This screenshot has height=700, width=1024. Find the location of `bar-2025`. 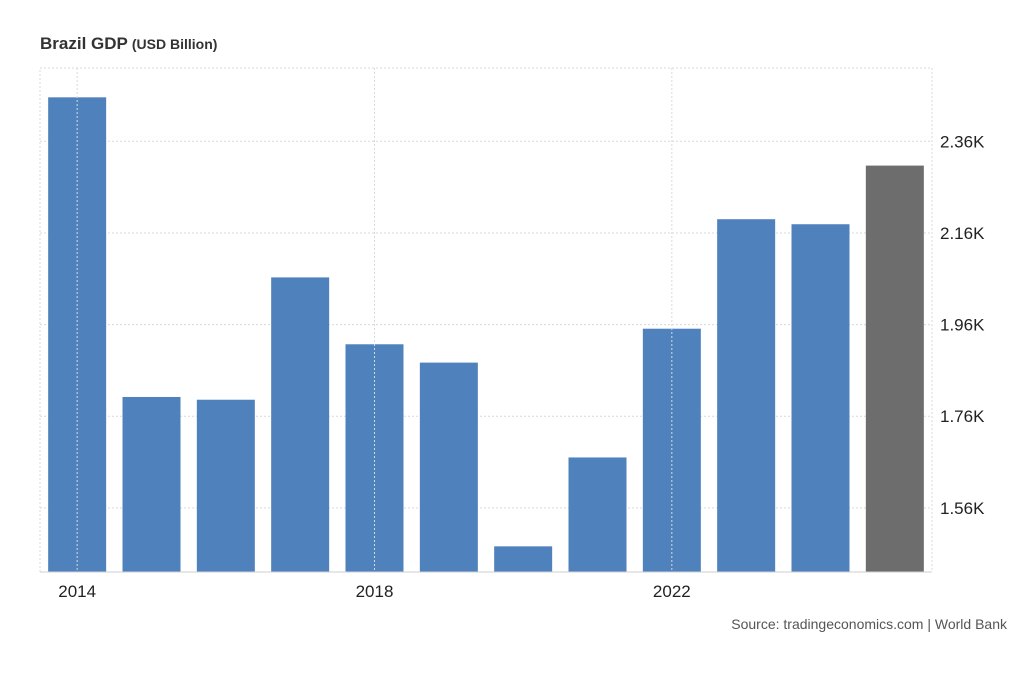

bar-2025 is located at coordinates (894, 369).